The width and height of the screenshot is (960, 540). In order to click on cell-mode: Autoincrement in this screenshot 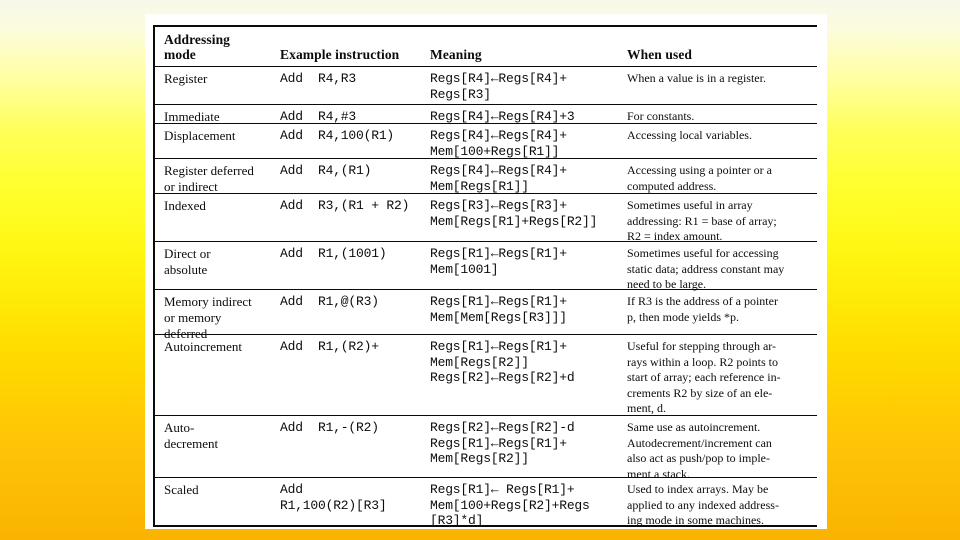, I will do `click(217, 375)`.